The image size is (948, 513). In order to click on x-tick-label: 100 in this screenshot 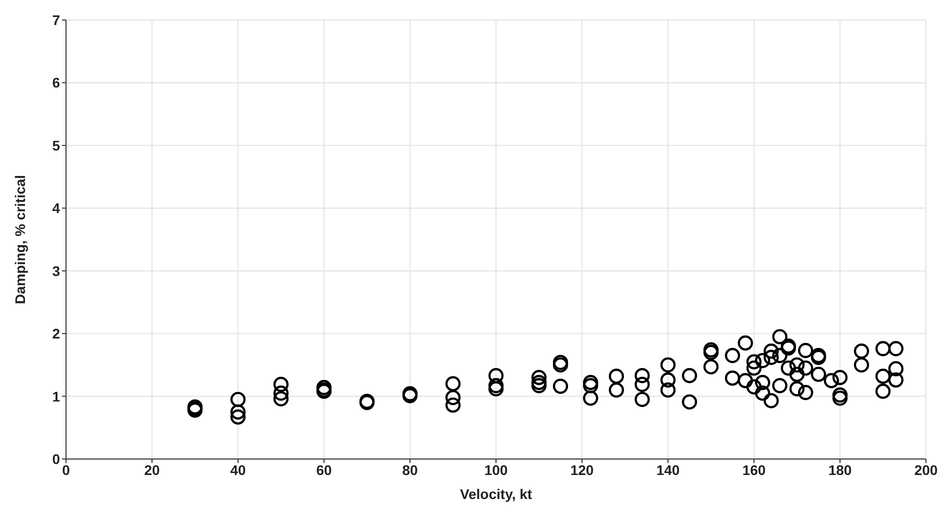, I will do `click(496, 470)`.